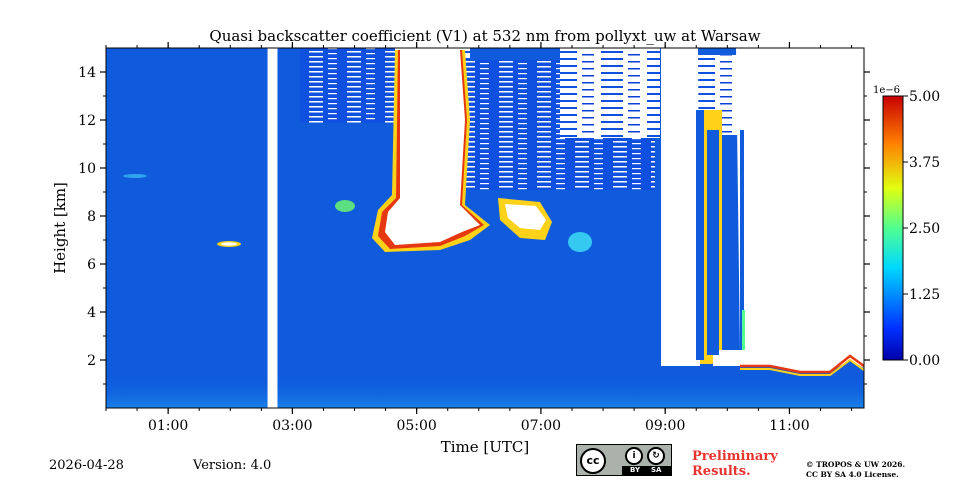  I want to click on cc-icon: cc, so click(593, 461).